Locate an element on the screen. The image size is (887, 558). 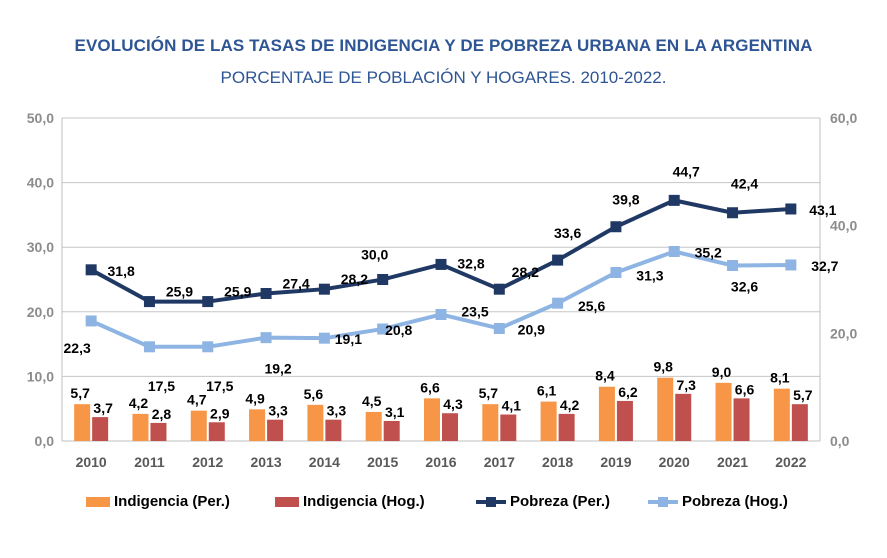
x-tick-label: 2022 is located at coordinates (790, 462).